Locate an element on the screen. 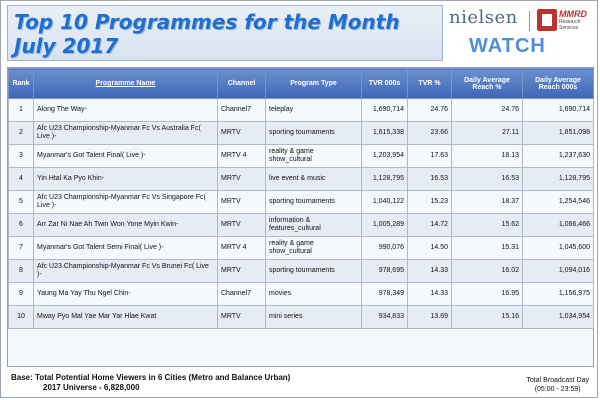 Image resolution: width=600 pixels, height=400 pixels. cell-reach-000s: 1,094,016 is located at coordinates (558, 271).